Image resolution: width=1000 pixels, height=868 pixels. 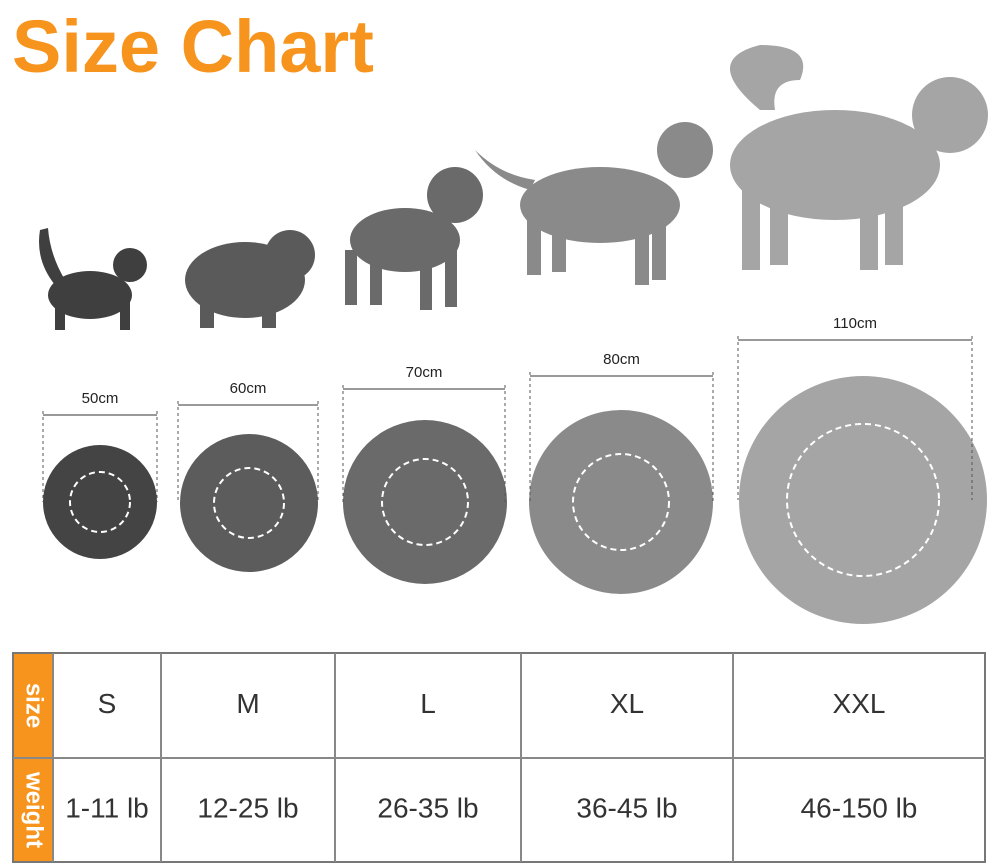 I want to click on size-cell: XL, so click(x=627, y=703).